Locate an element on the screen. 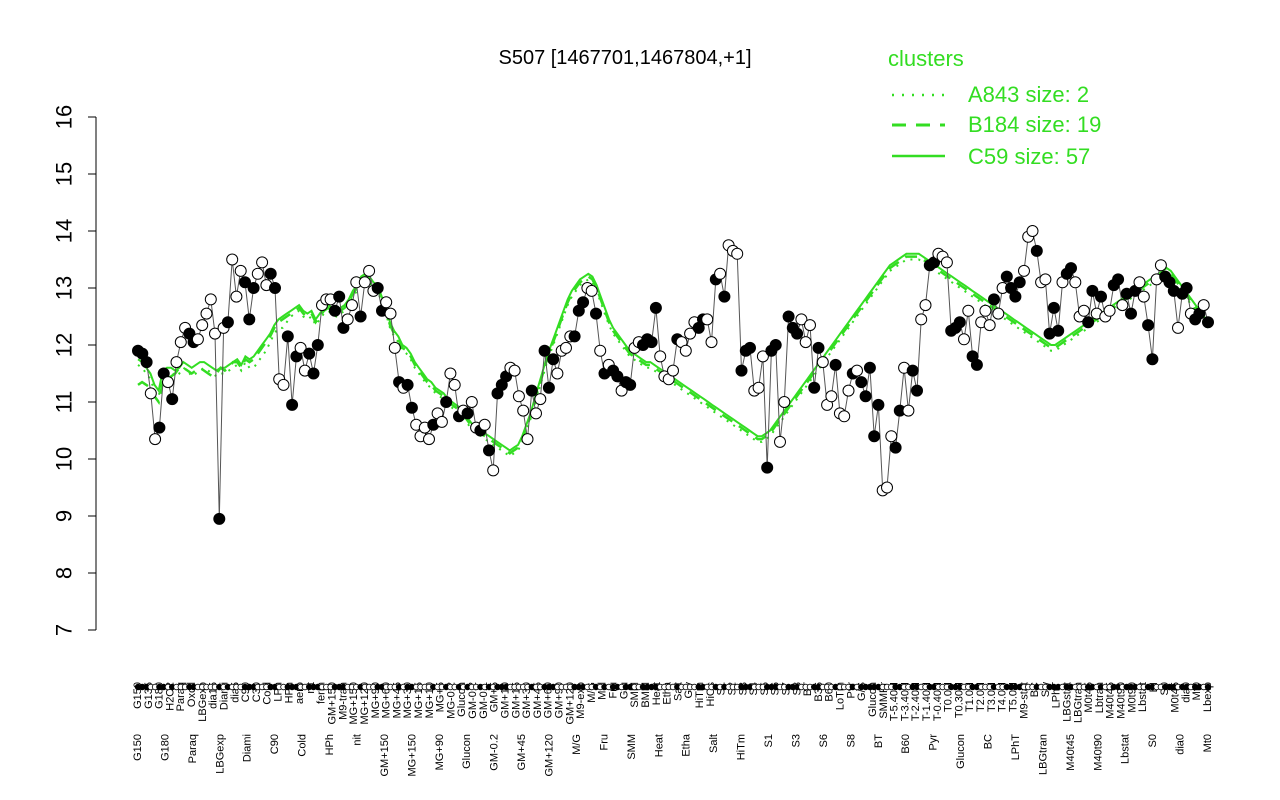  y-tick-label: 12 is located at coordinates (64, 345).